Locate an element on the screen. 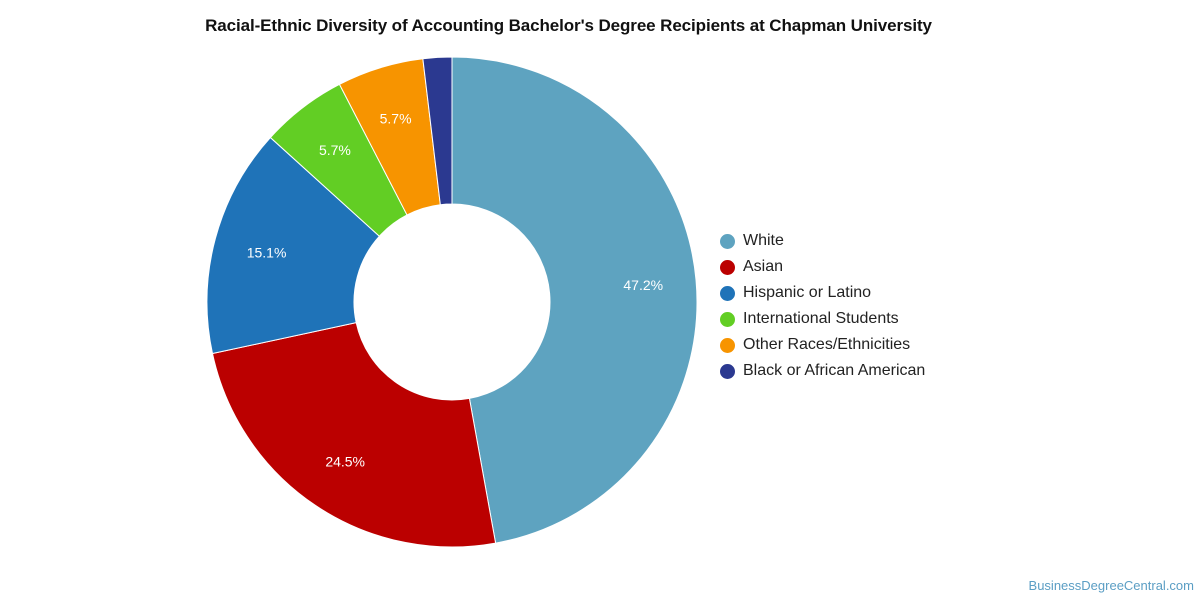 This screenshot has width=1200, height=600. legend-label-4: Other Races/Ethnicities is located at coordinates (827, 344).